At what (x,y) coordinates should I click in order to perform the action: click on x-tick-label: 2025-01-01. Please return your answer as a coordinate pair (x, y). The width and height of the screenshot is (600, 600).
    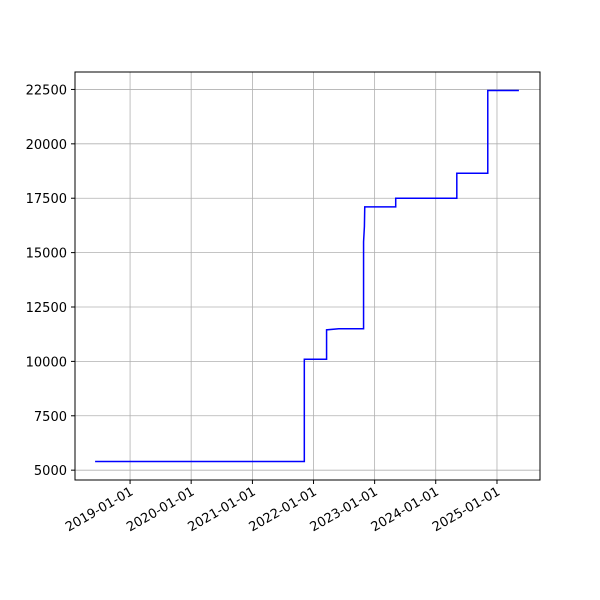
    Looking at the image, I should click on (466, 509).